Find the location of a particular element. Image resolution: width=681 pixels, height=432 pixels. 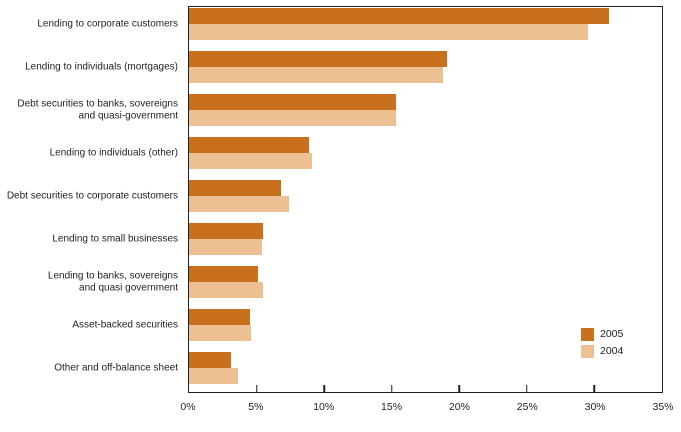

x-tick-label: 10% is located at coordinates (324, 407).